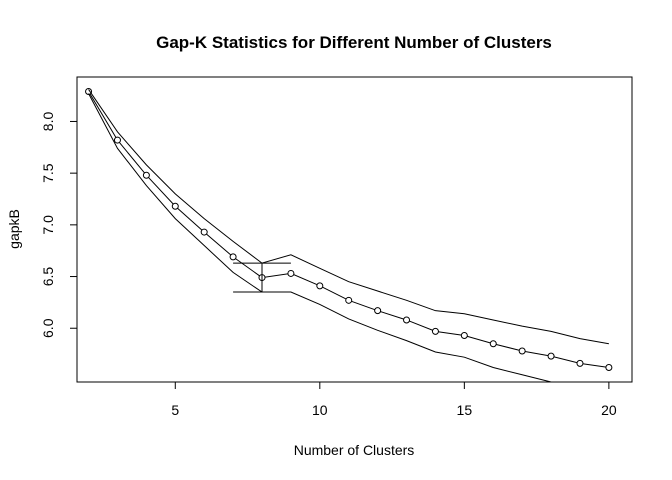 The height and width of the screenshot is (480, 672). What do you see at coordinates (609, 410) in the screenshot?
I see `x-tick-label: 20` at bounding box center [609, 410].